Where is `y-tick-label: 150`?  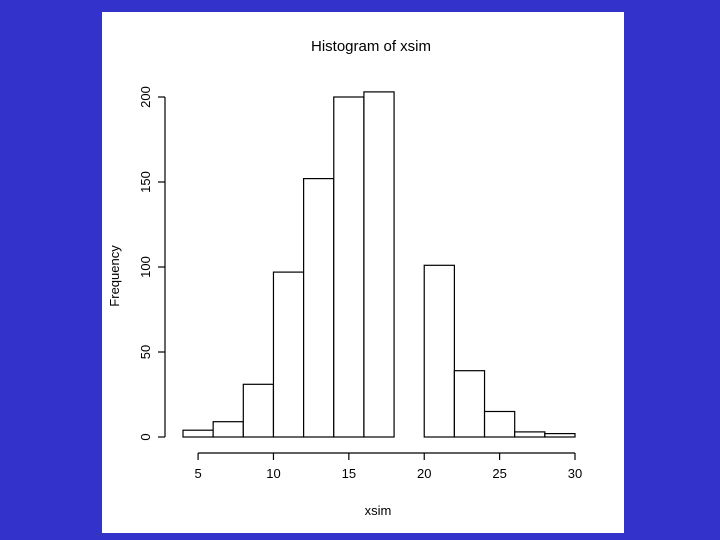
y-tick-label: 150 is located at coordinates (145, 182).